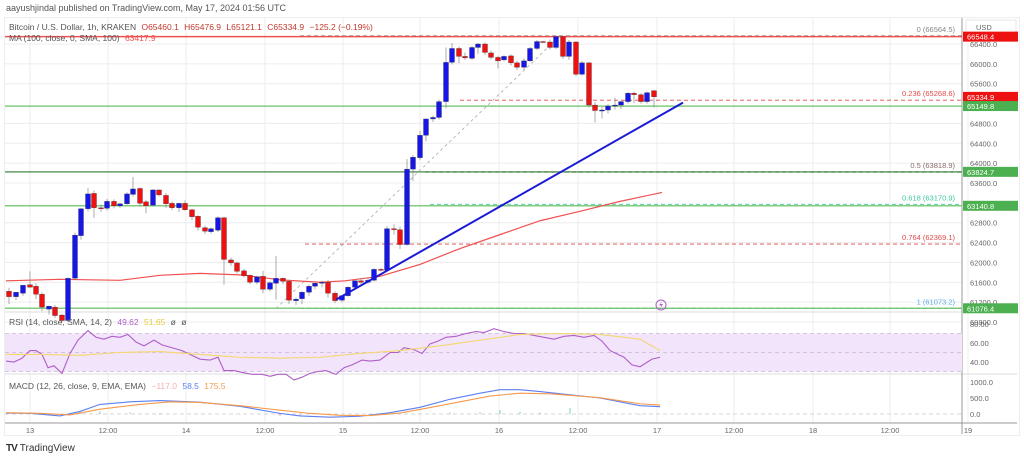 Image resolution: width=1024 pixels, height=461 pixels. I want to click on fib-level-label: 0 (66564.5), so click(936, 29).